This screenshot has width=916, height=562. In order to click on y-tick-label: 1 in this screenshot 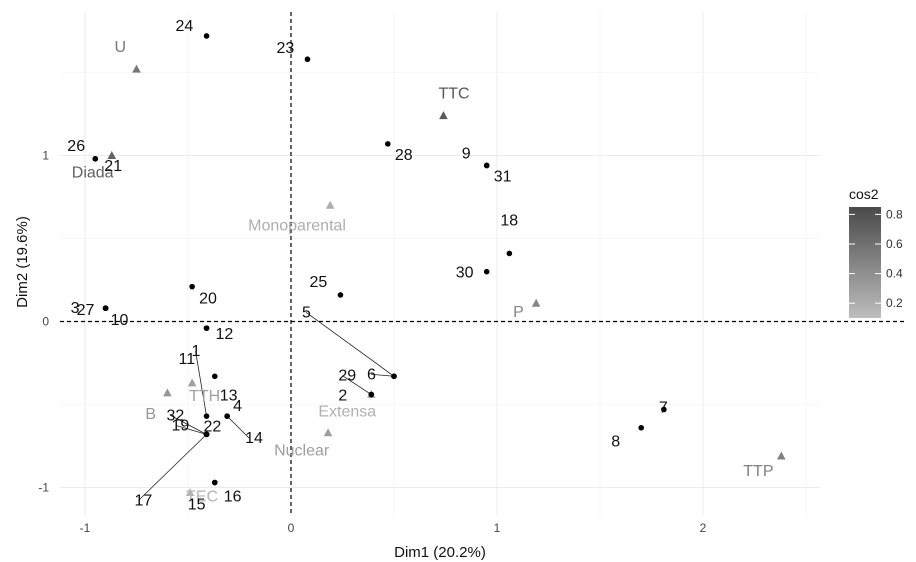, I will do `click(45, 156)`.